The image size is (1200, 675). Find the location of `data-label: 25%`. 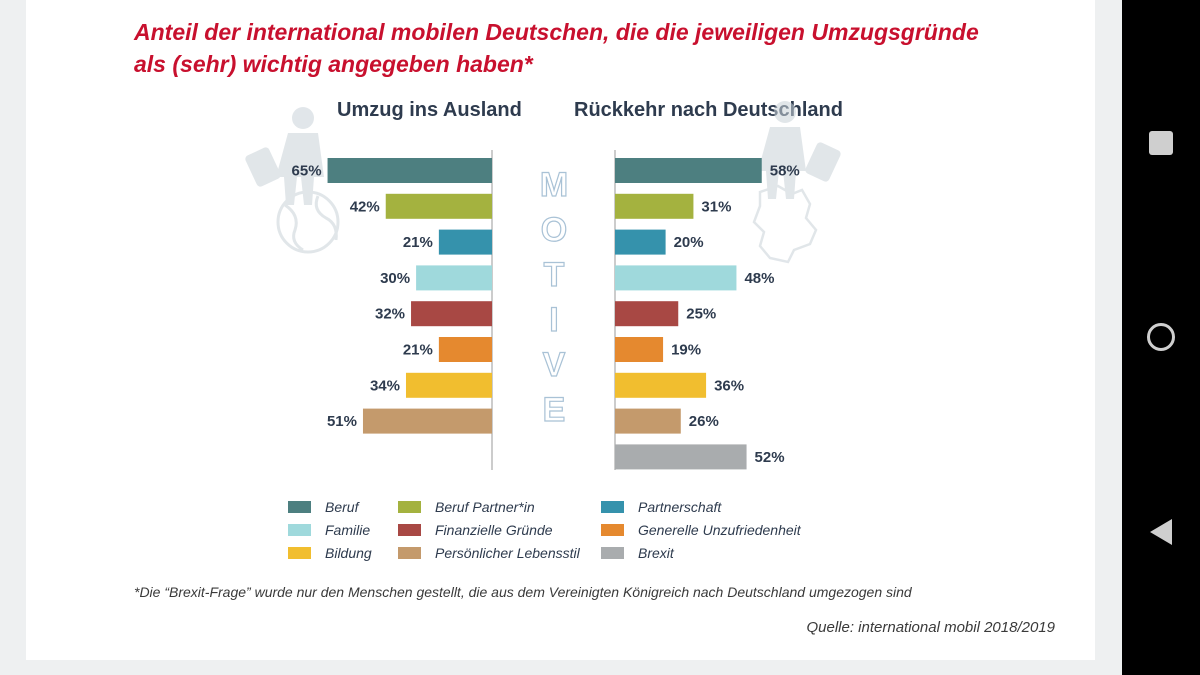

data-label: 25% is located at coordinates (701, 314).